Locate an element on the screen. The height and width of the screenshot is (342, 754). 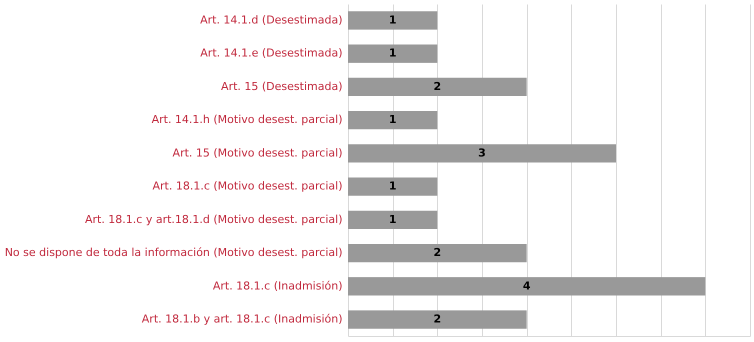
y-tick-label: Art. 18.1.c (Motivo desest. parcial) is located at coordinates (247, 186).